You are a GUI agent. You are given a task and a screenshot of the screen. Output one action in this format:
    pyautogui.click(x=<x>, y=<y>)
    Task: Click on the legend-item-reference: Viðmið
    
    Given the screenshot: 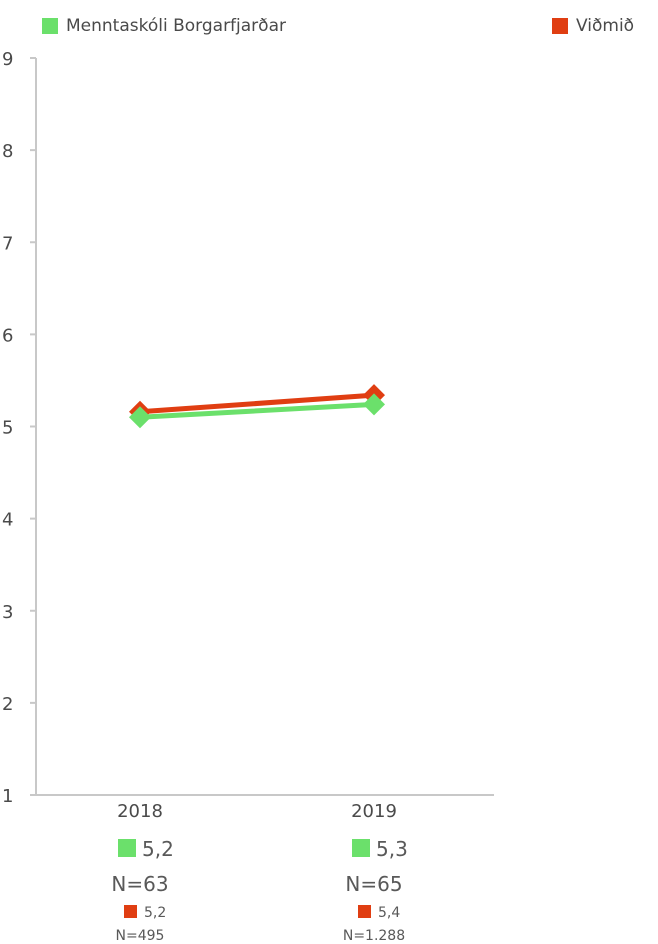 What is the action you would take?
    pyautogui.click(x=593, y=26)
    